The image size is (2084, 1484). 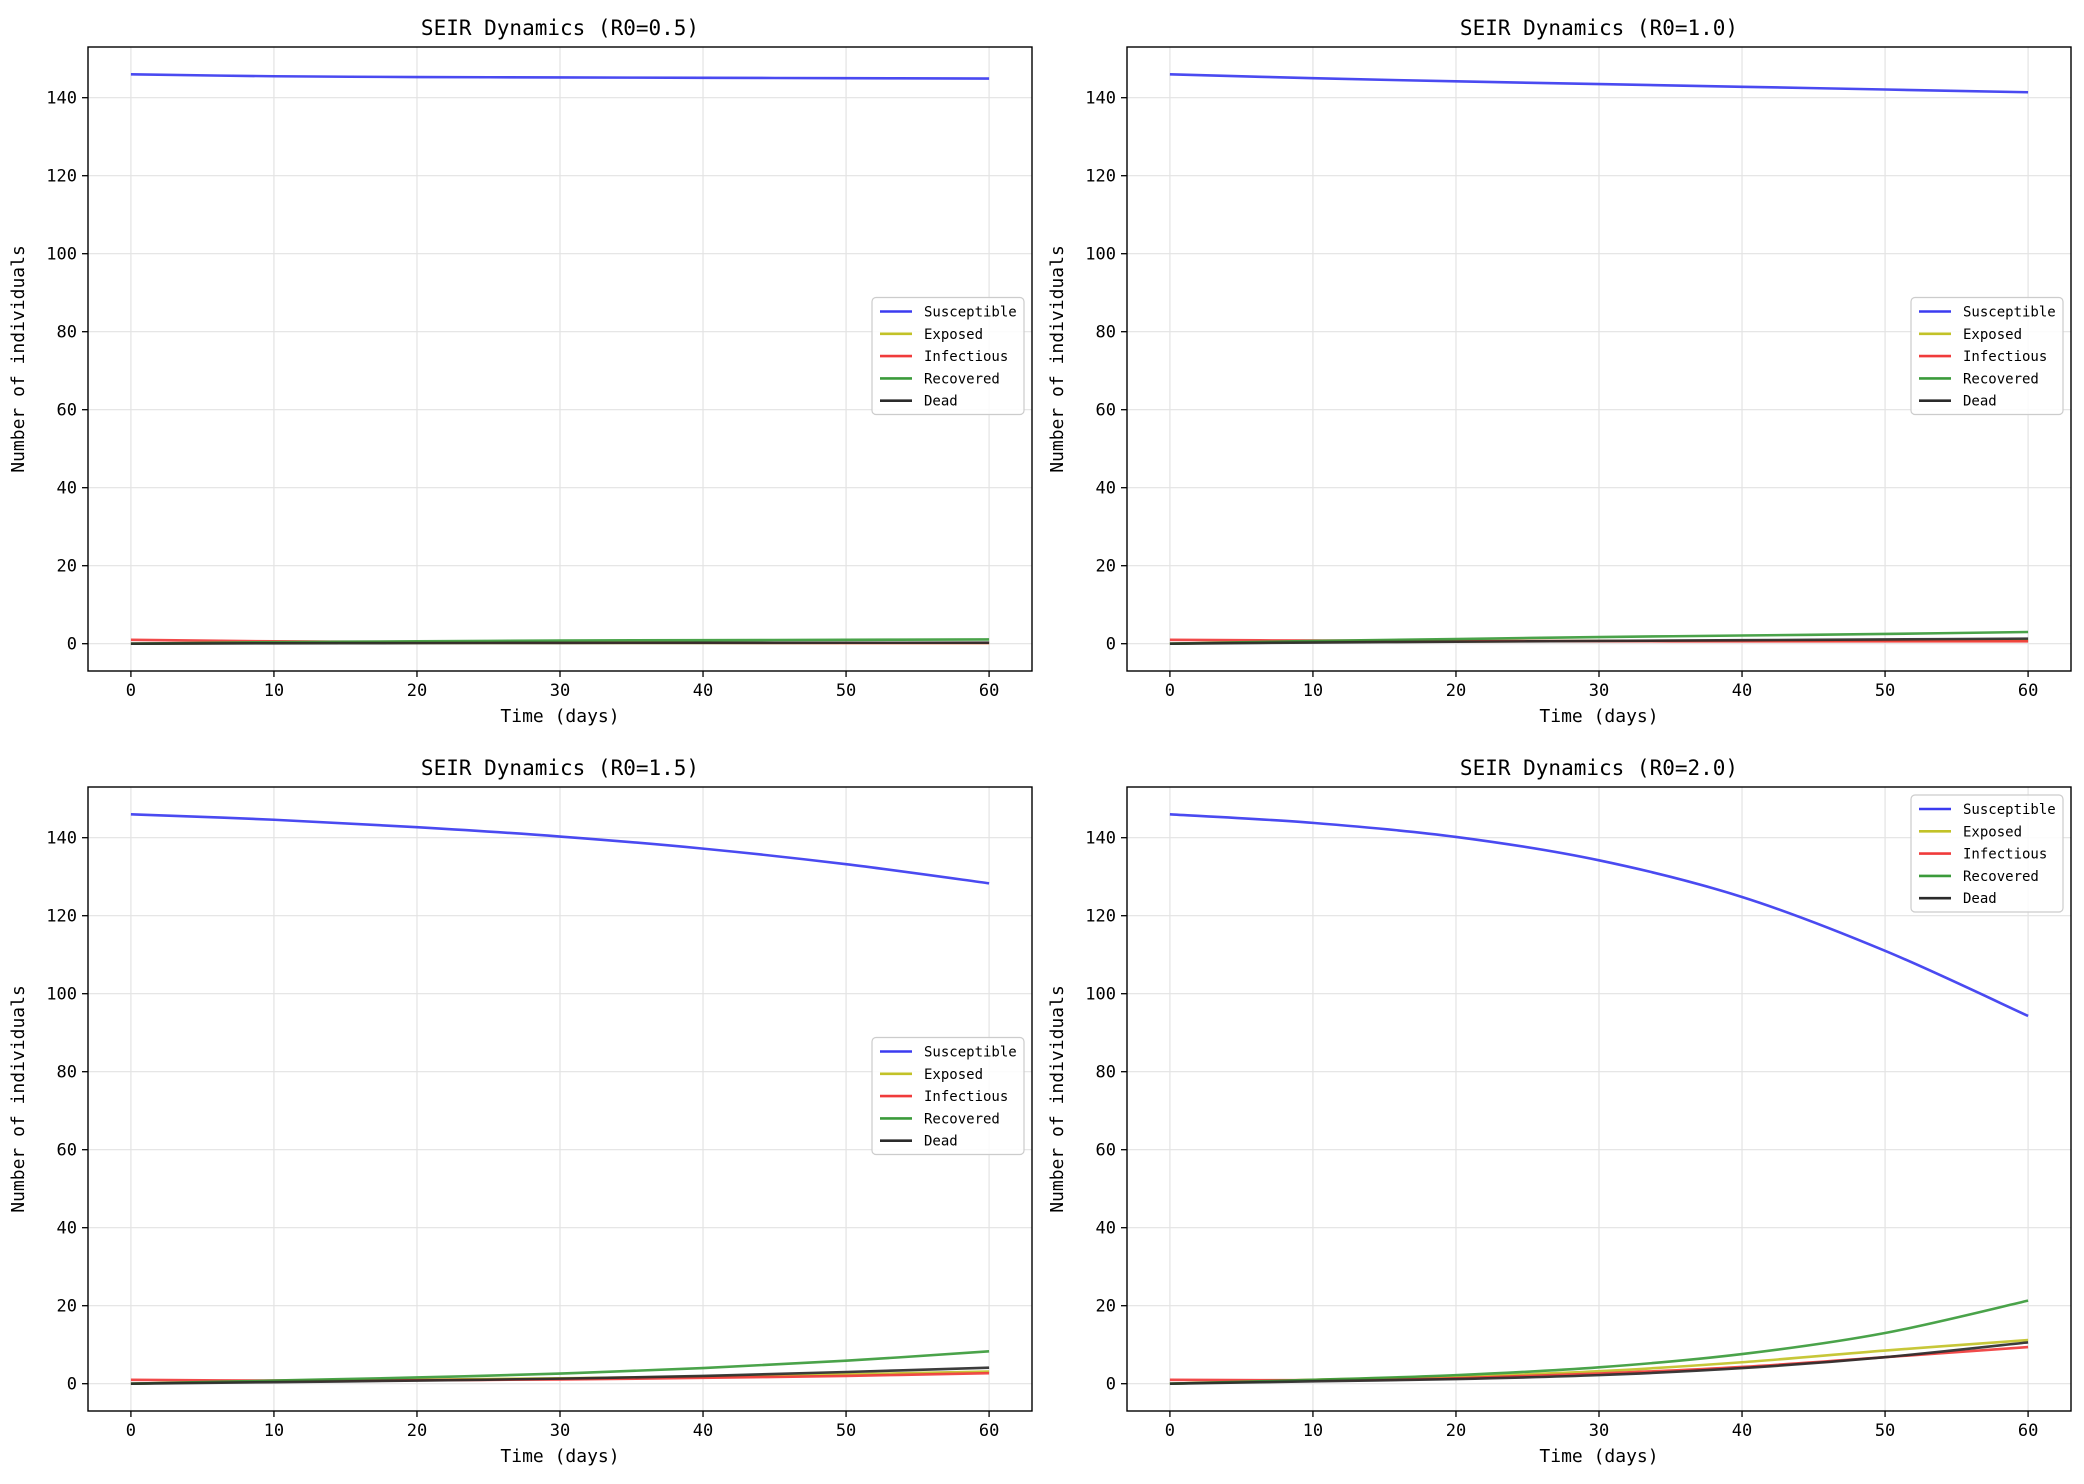 What do you see at coordinates (1599, 28) in the screenshot?
I see `chart-title: SEIR Dynamics (R0=1.0)` at bounding box center [1599, 28].